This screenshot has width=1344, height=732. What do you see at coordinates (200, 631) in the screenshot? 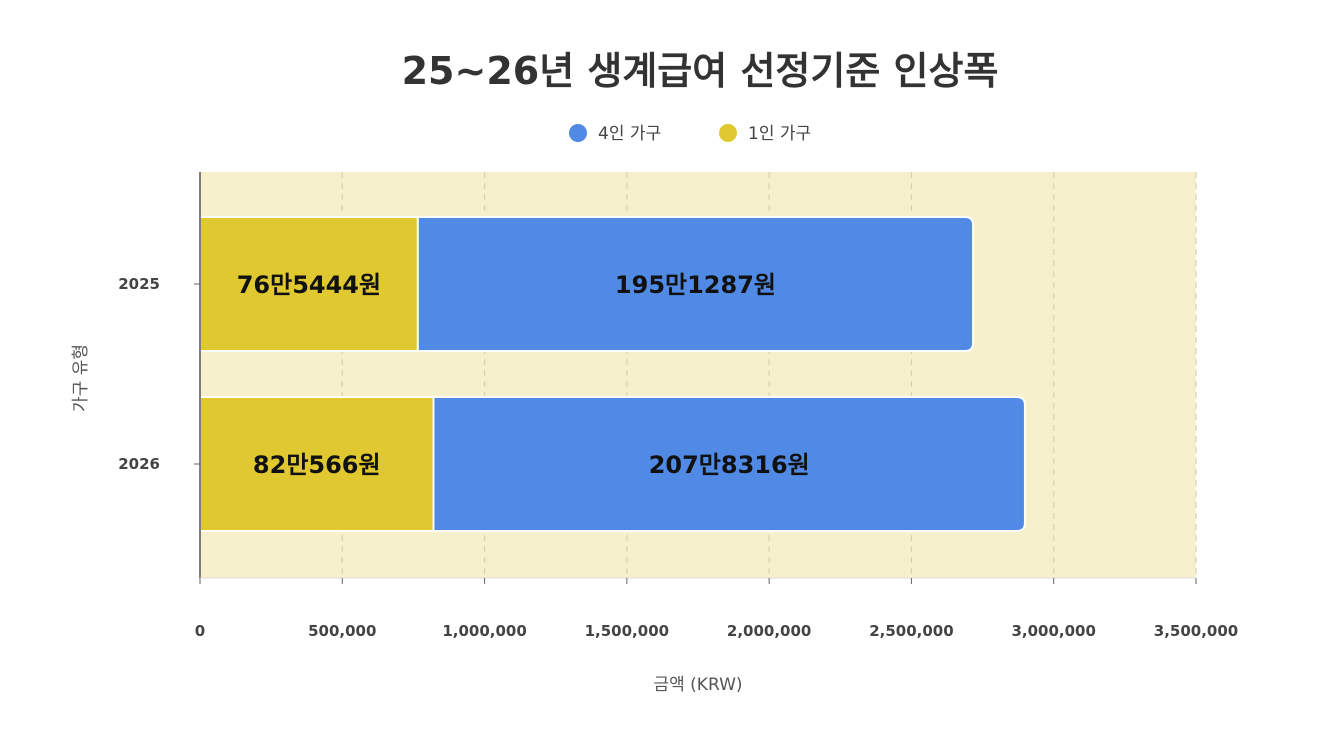
I see `x-tick-label-0: 0` at bounding box center [200, 631].